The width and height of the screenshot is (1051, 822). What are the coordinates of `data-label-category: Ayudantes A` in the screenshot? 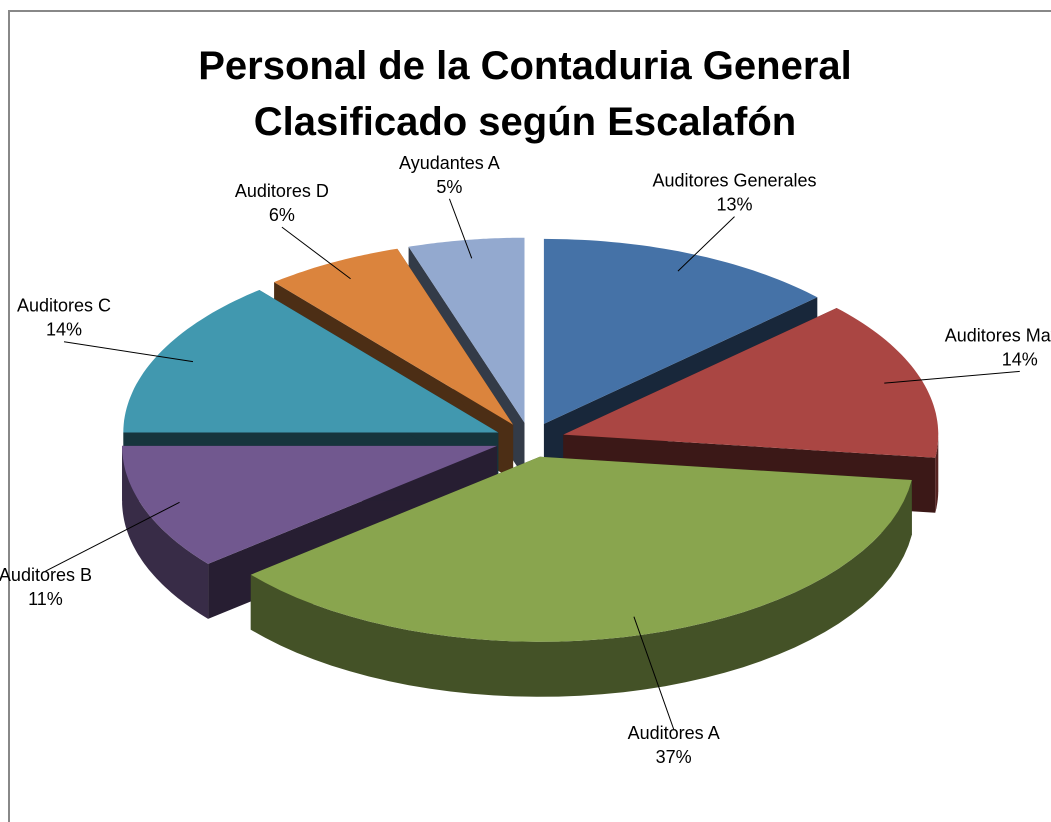 It's located at (449, 163).